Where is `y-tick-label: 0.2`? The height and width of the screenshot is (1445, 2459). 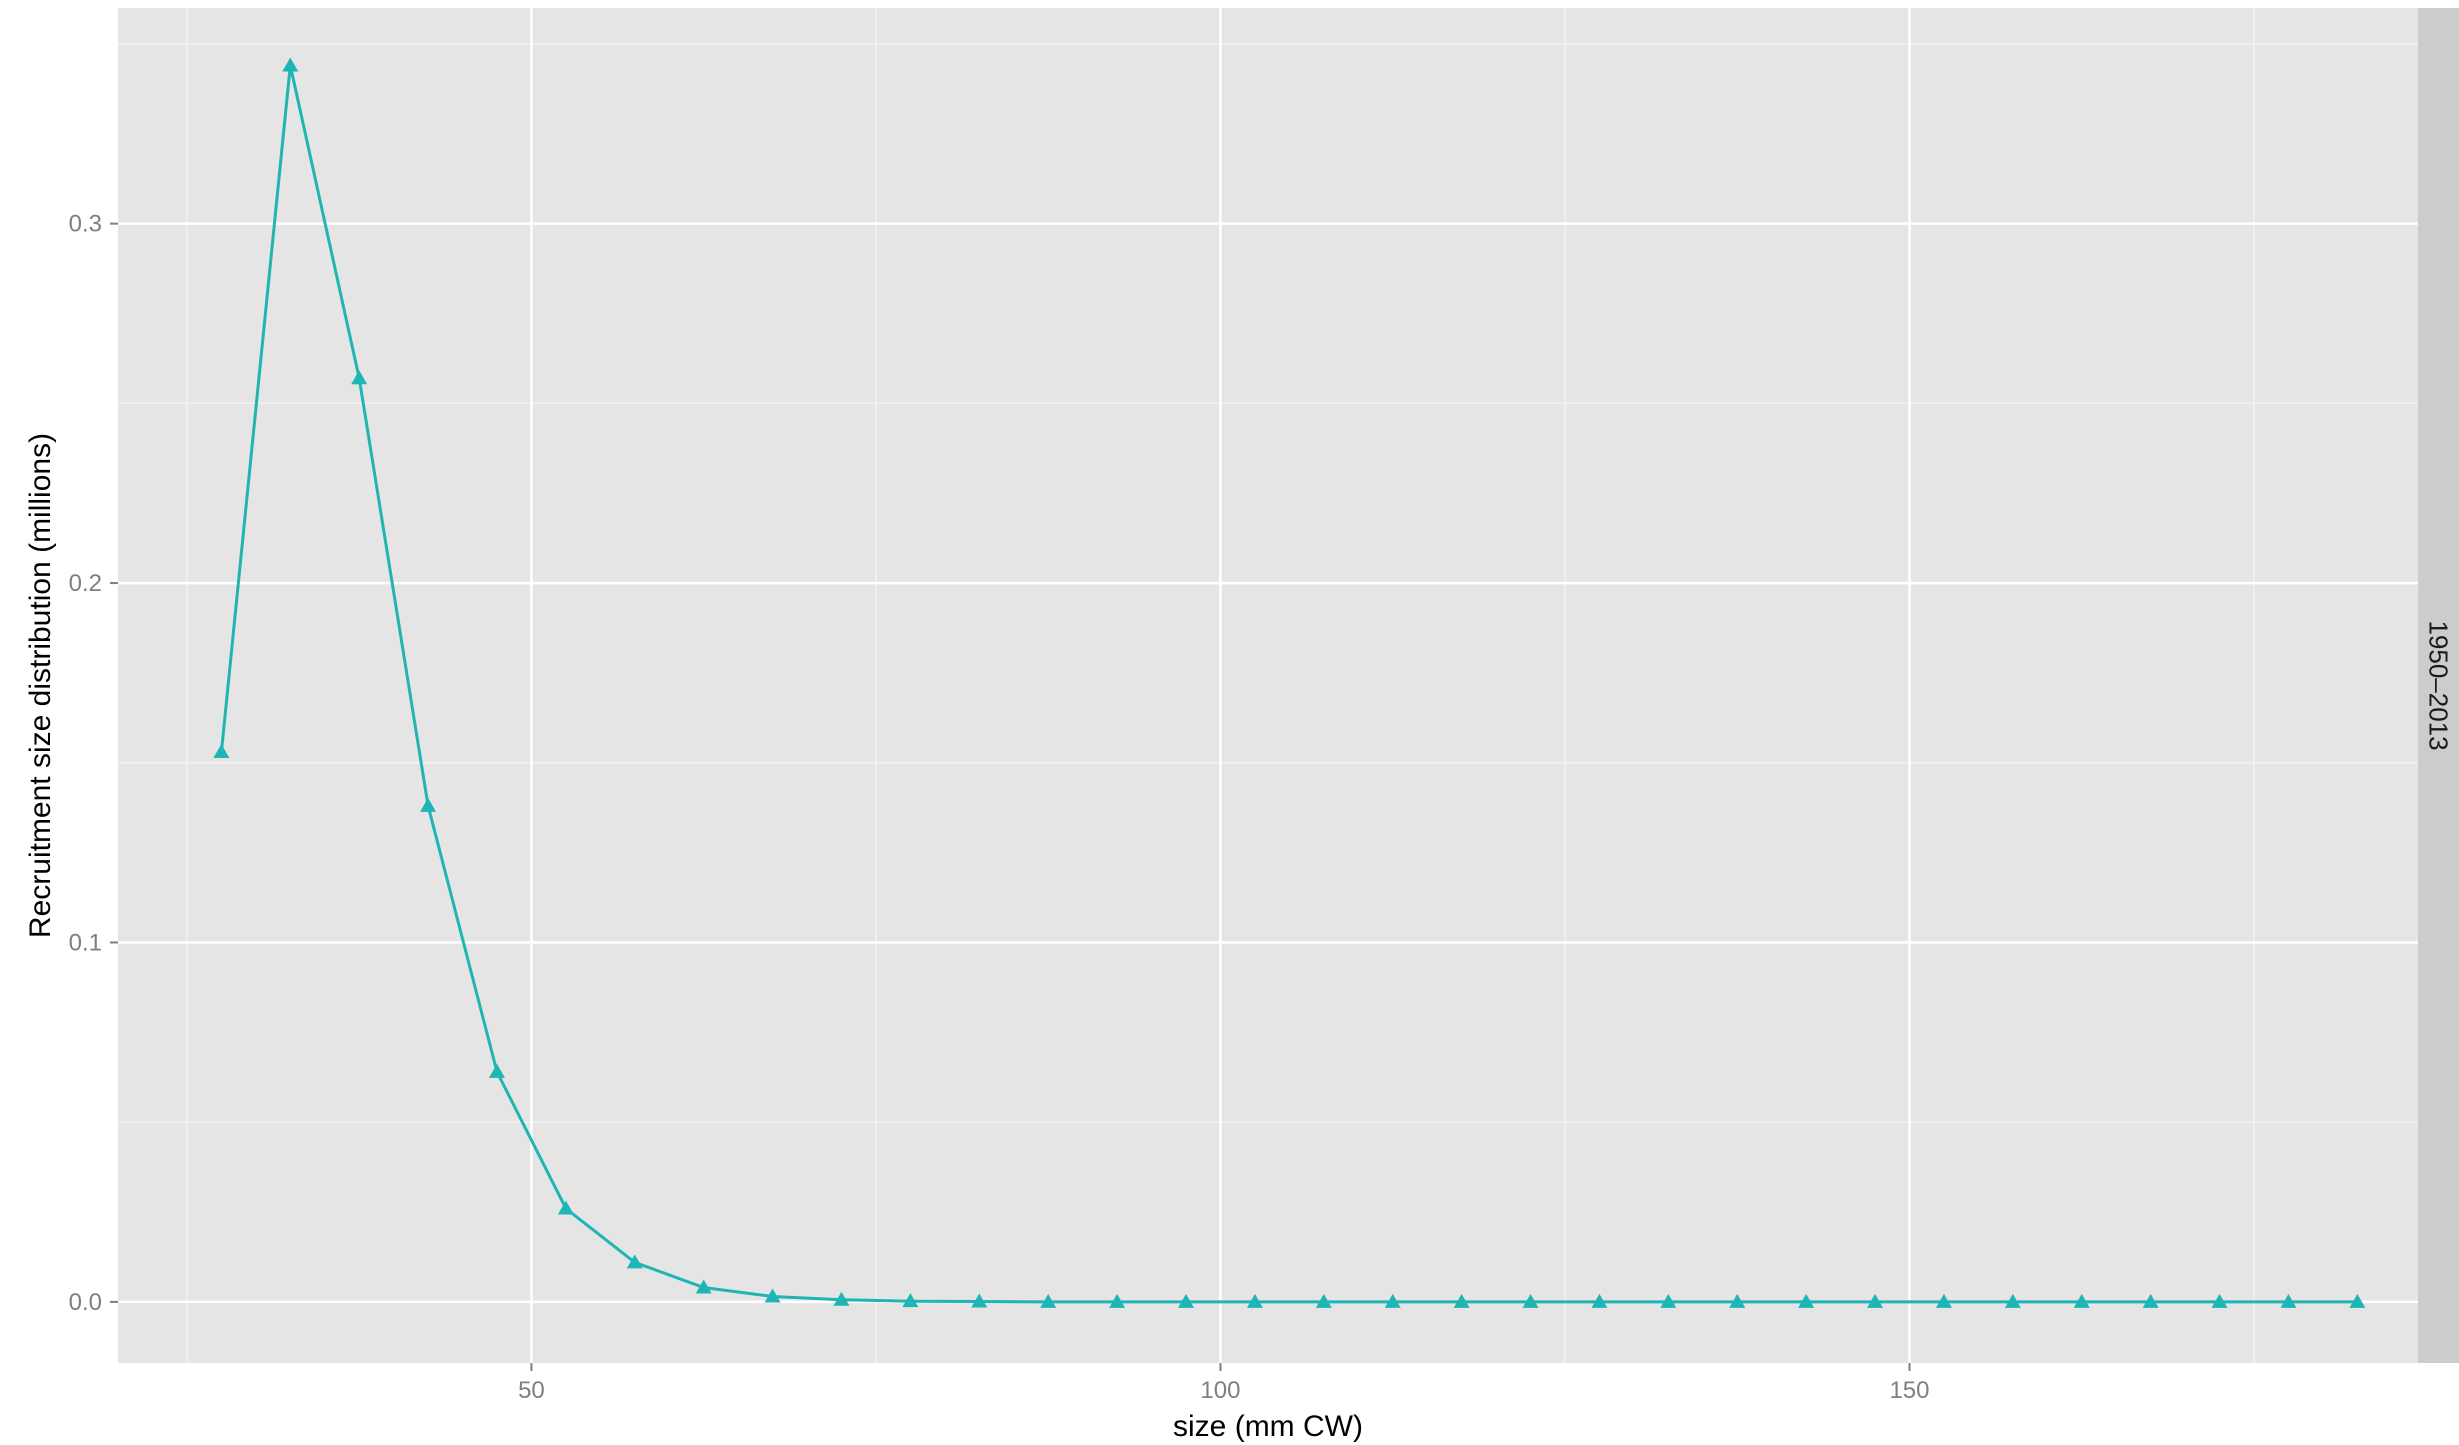
y-tick-label: 0.2 is located at coordinates (85, 583).